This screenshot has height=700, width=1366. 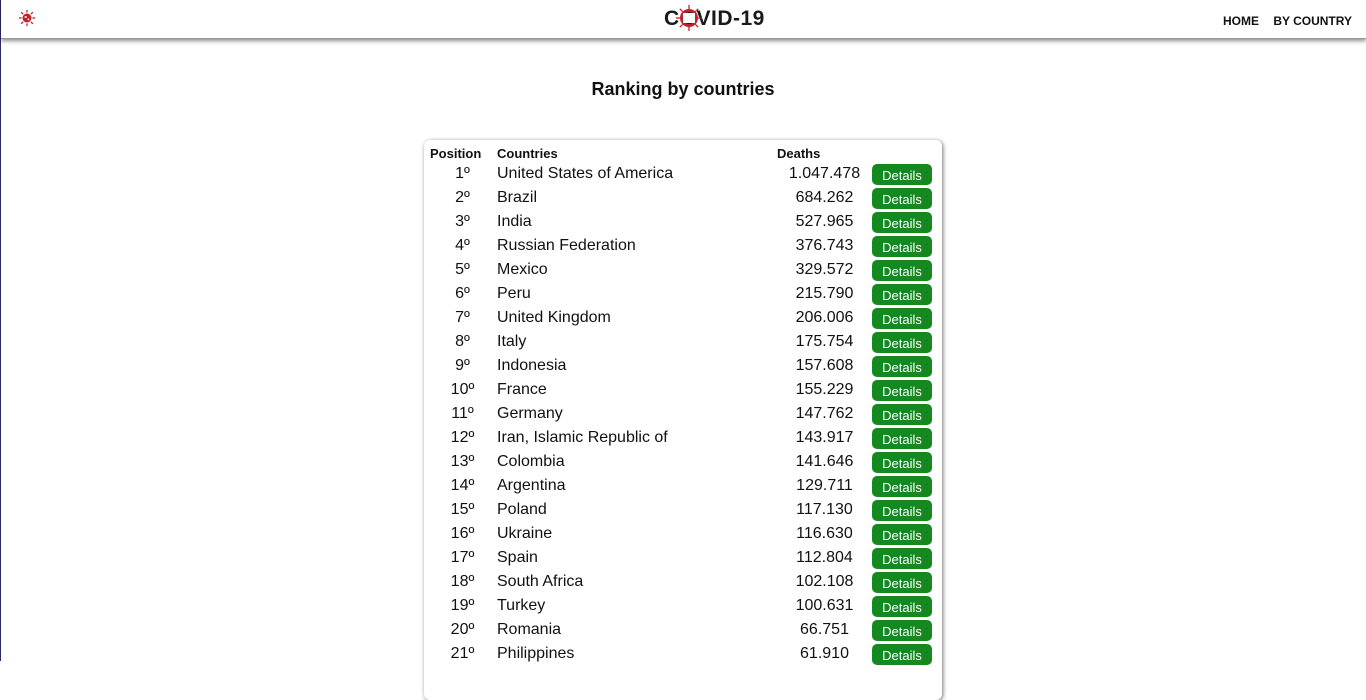 I want to click on rank-position: 5º, so click(x=462, y=269).